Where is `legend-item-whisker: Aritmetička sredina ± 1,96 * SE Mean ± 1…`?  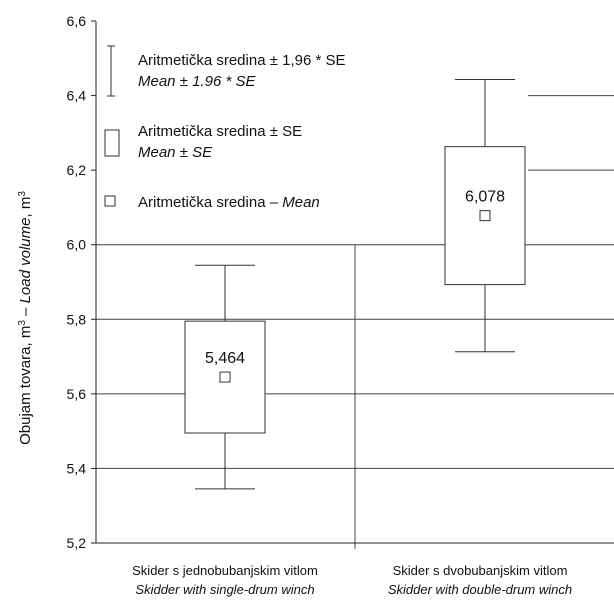 legend-item-whisker: Aritmetička sredina ± 1,96 * SE Mean ± 1… is located at coordinates (226, 71).